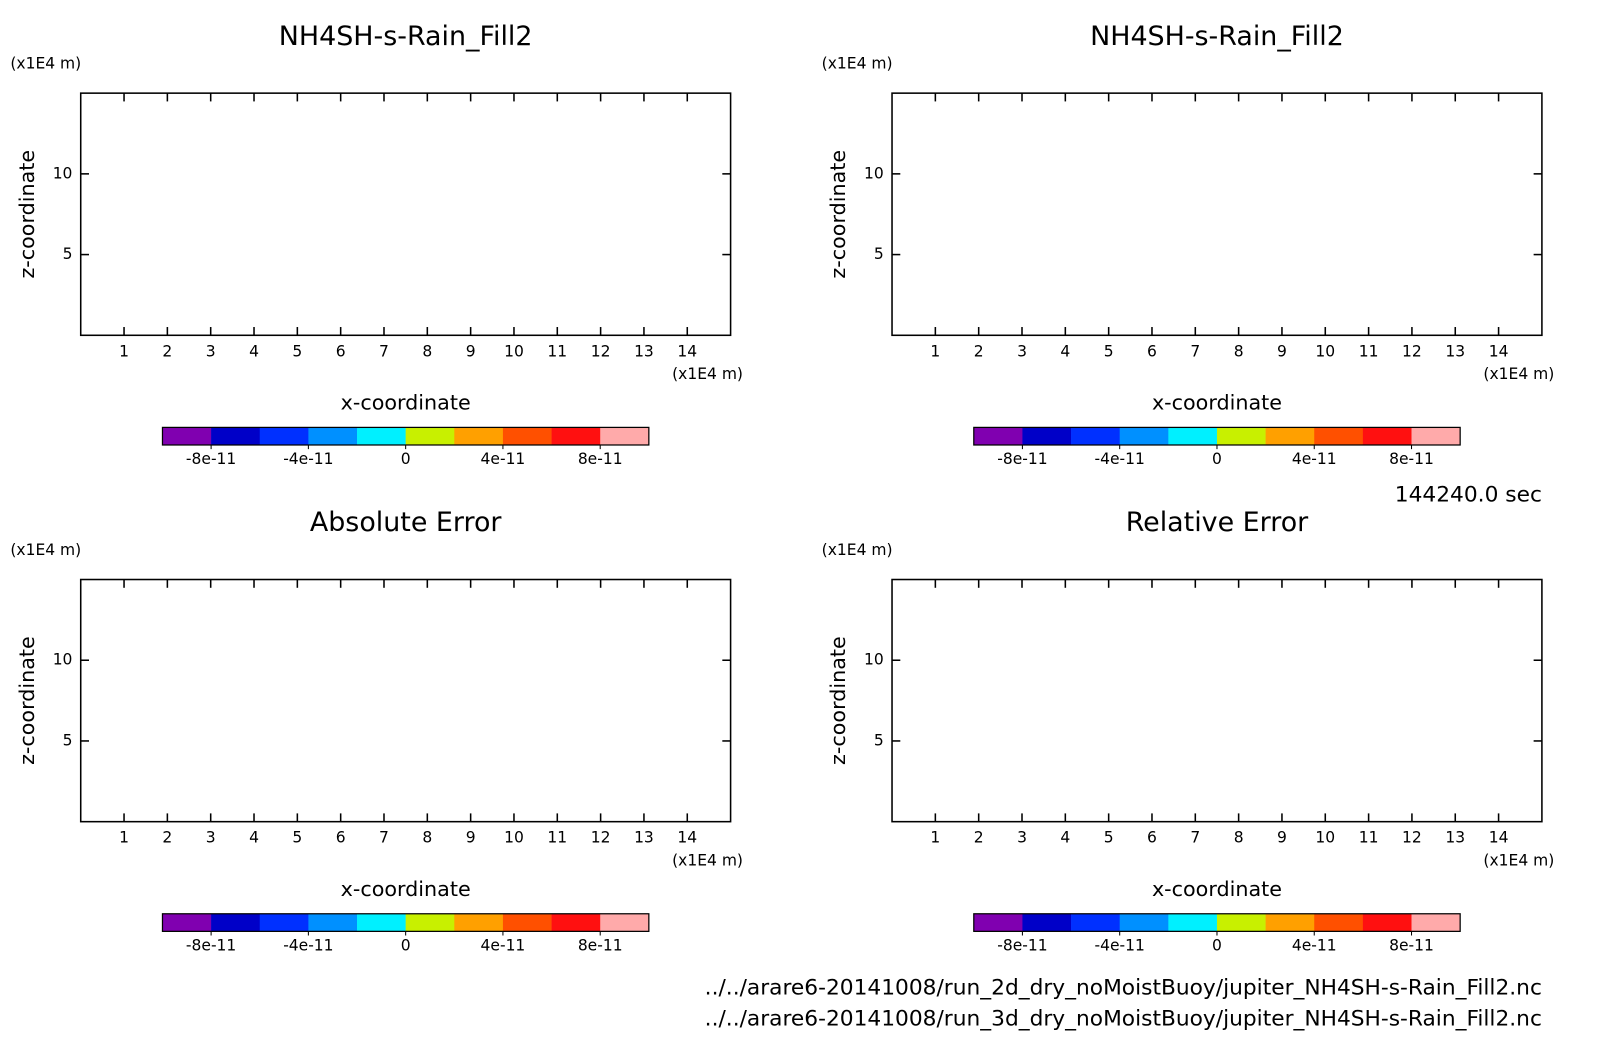 This screenshot has height=1054, width=1604. I want to click on panel-title: Absolute Error, so click(406, 522).